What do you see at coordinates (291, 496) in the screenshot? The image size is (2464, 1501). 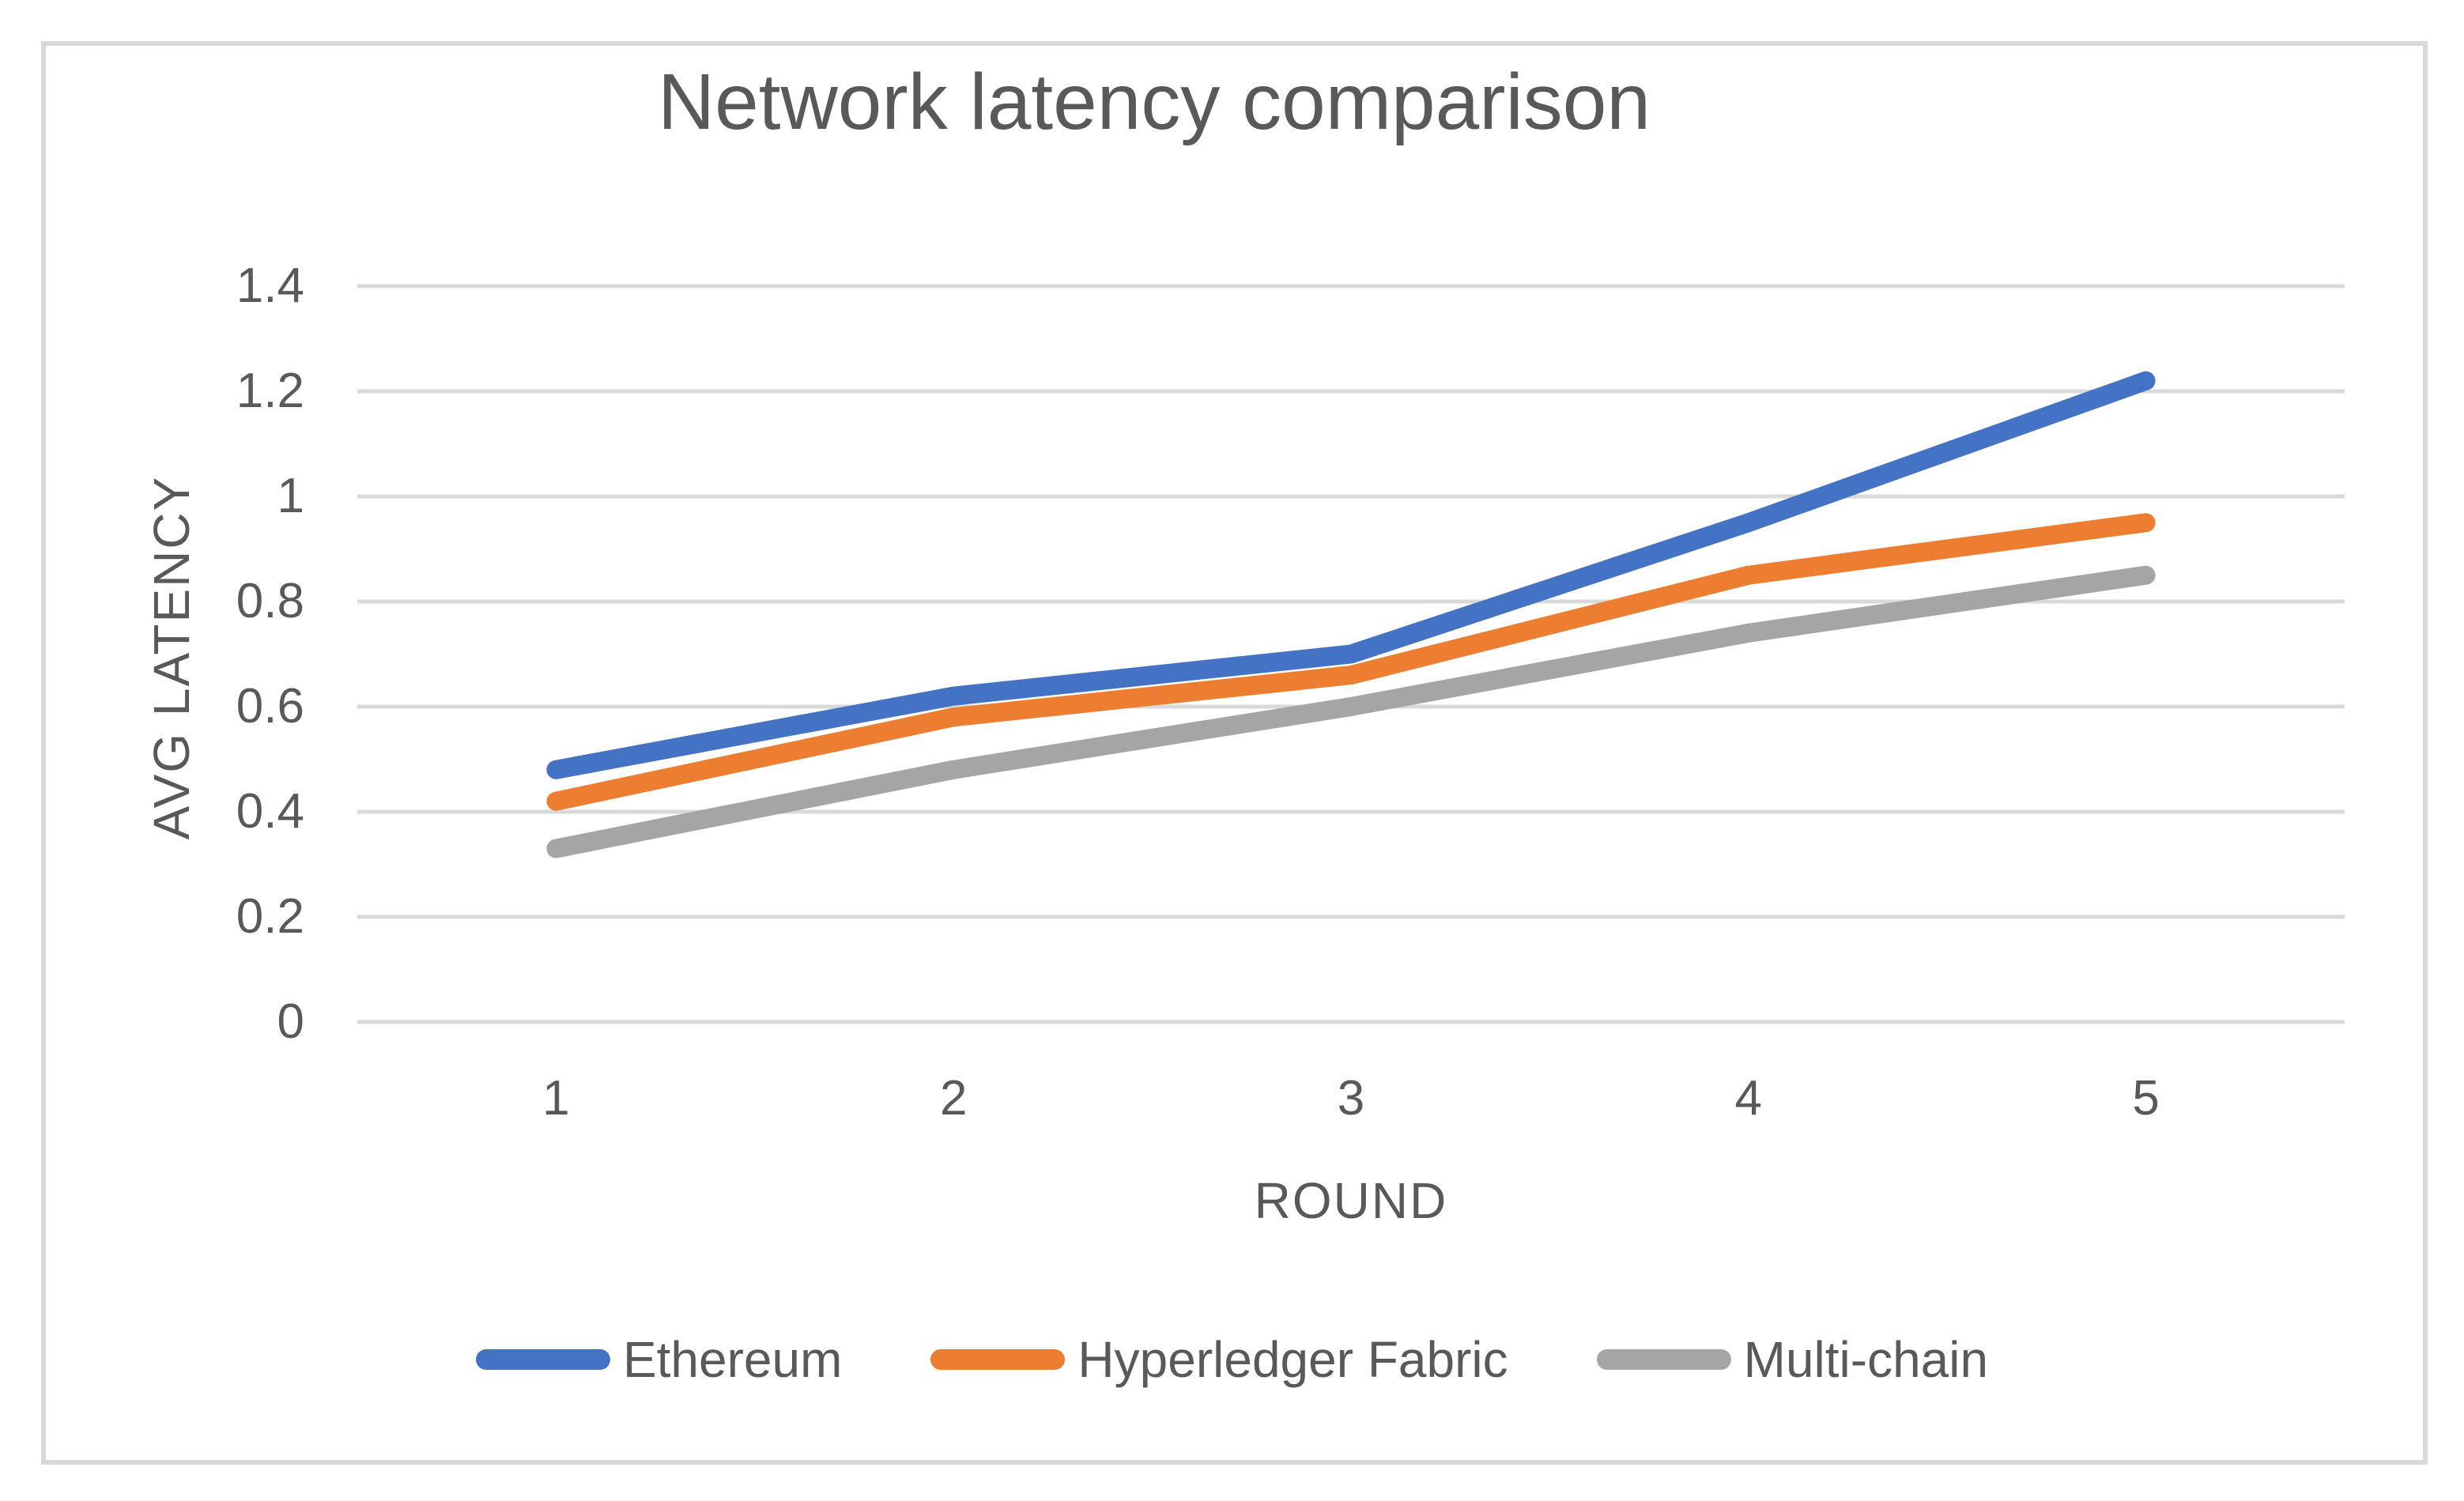 I see `y-tick-label: 1` at bounding box center [291, 496].